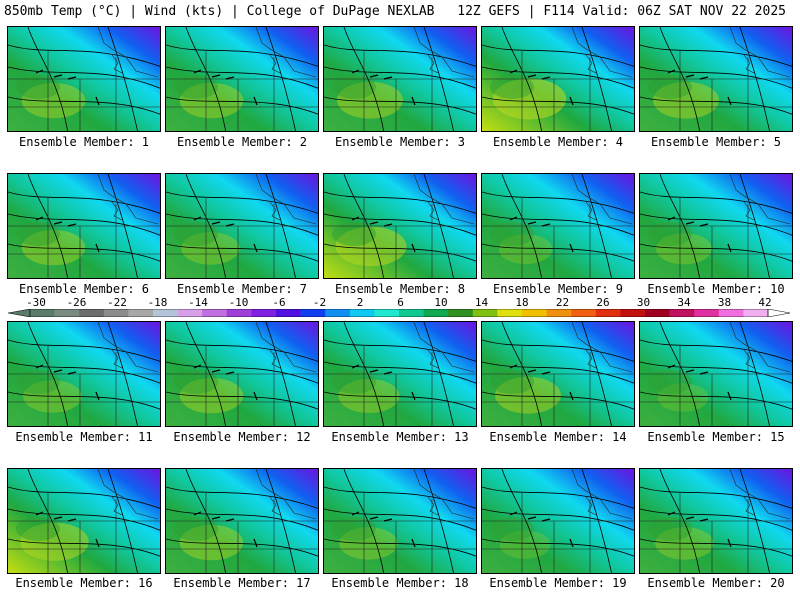 Image resolution: width=800 pixels, height=600 pixels. Describe the element at coordinates (279, 302) in the screenshot. I see `colorbar-tick-label: -6` at that location.